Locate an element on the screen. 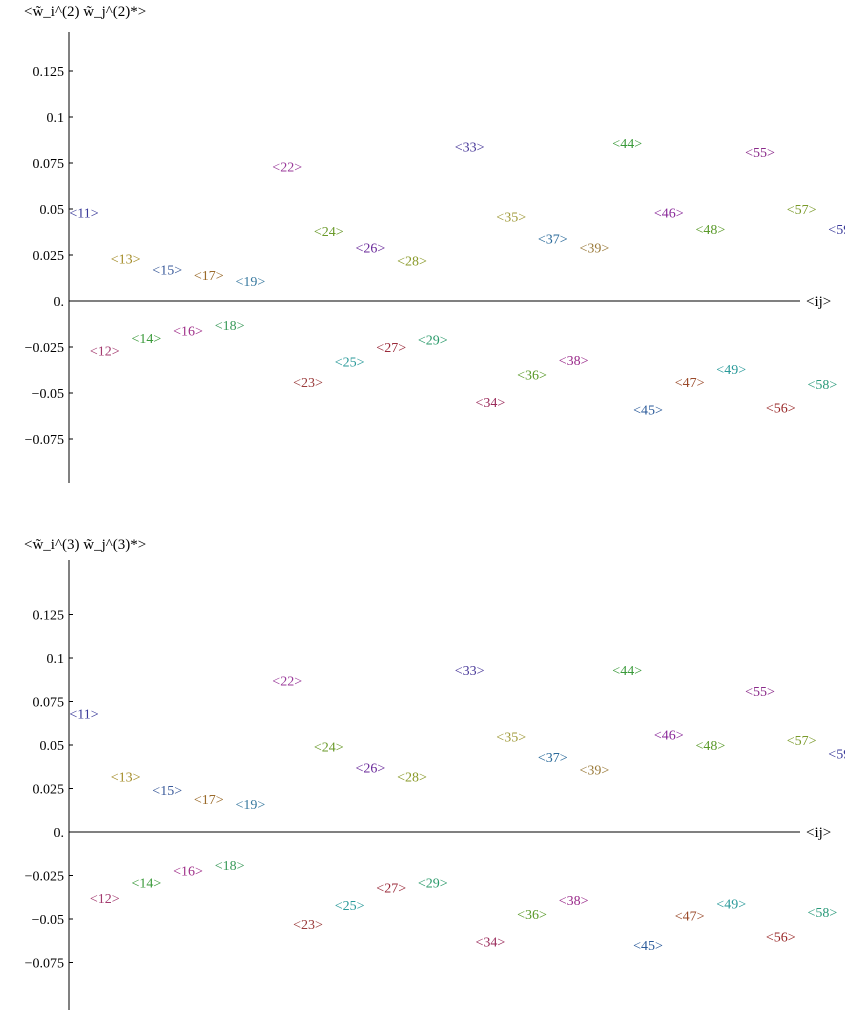 This screenshot has height=1015, width=845. y-axis-title: <w̃_i^(3) w̃_j^(3)*> is located at coordinates (85, 545).